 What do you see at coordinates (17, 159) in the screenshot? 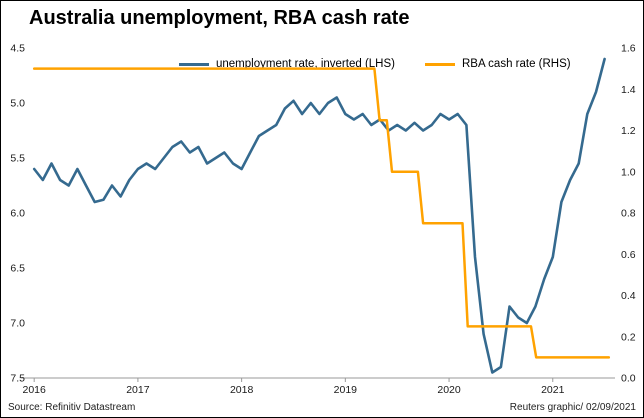
I see `left-axis-tick-label: 5.5` at bounding box center [17, 159].